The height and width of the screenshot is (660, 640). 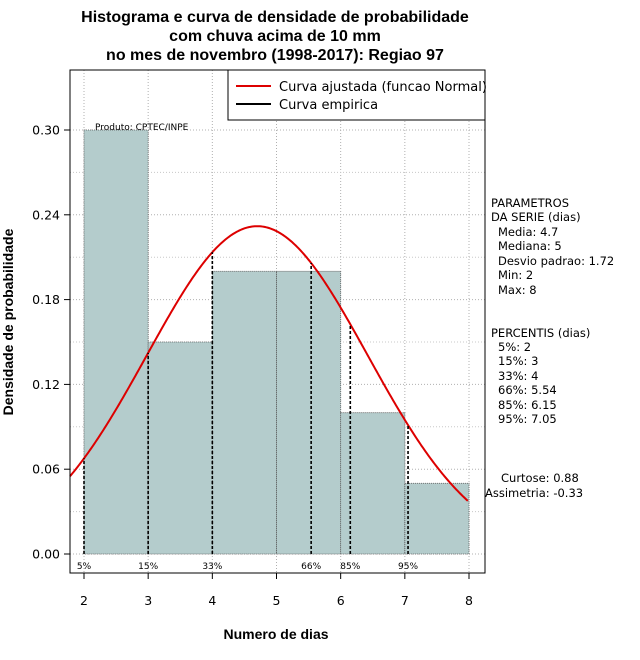 I want to click on x-tick-label: 5, so click(x=277, y=600).